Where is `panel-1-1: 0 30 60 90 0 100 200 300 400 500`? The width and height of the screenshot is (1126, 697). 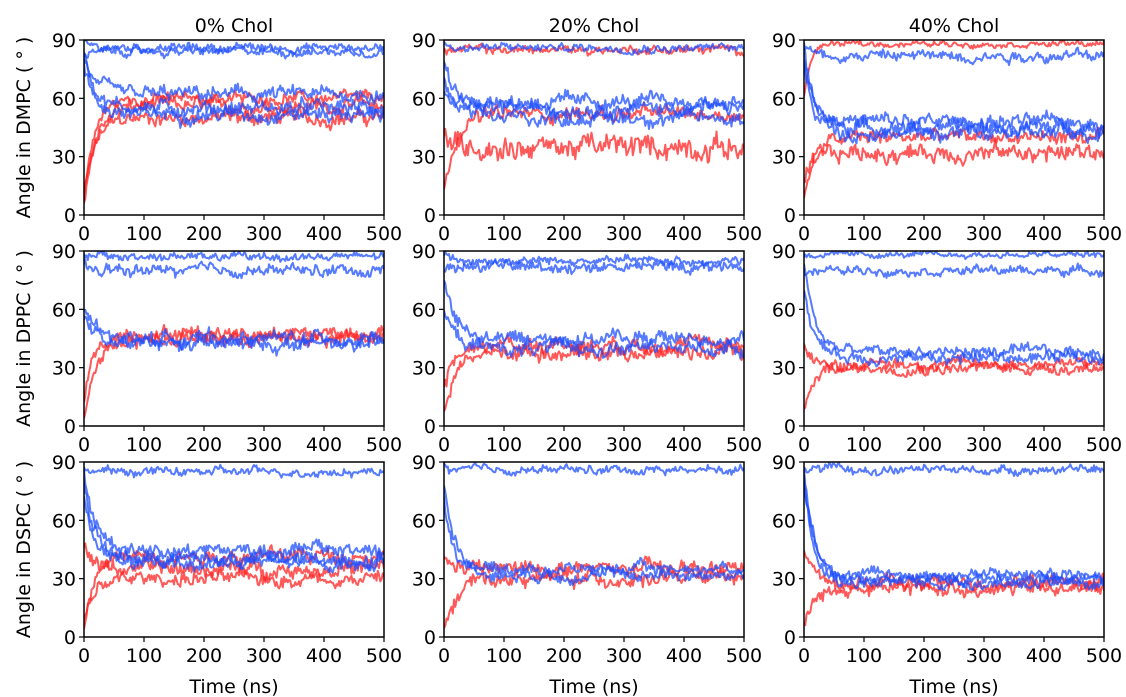 panel-1-1: 0 30 60 90 0 100 200 300 400 500 is located at coordinates (587, 348).